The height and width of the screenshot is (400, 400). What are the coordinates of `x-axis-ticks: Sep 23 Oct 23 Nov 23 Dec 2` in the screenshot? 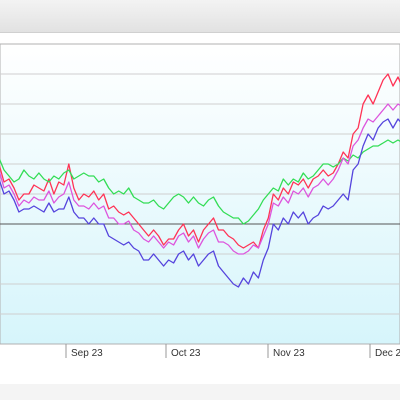 It's located at (232, 351).